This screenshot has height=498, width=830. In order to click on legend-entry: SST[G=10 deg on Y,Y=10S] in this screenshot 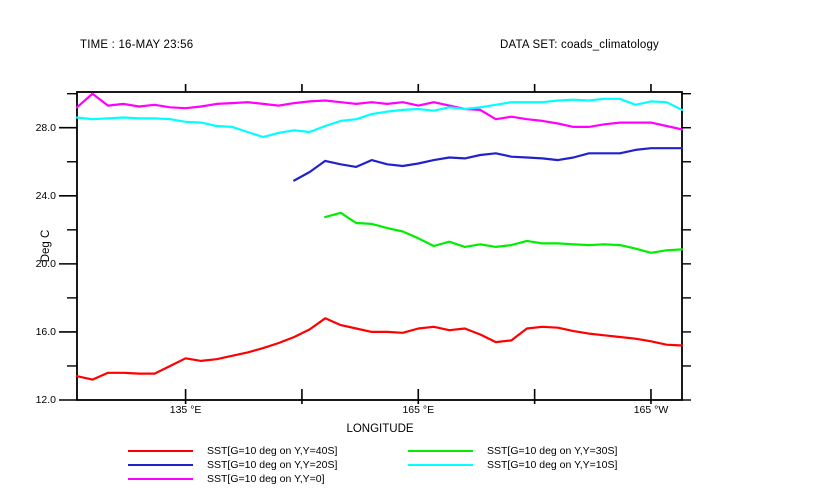, I will do `click(512, 465)`.